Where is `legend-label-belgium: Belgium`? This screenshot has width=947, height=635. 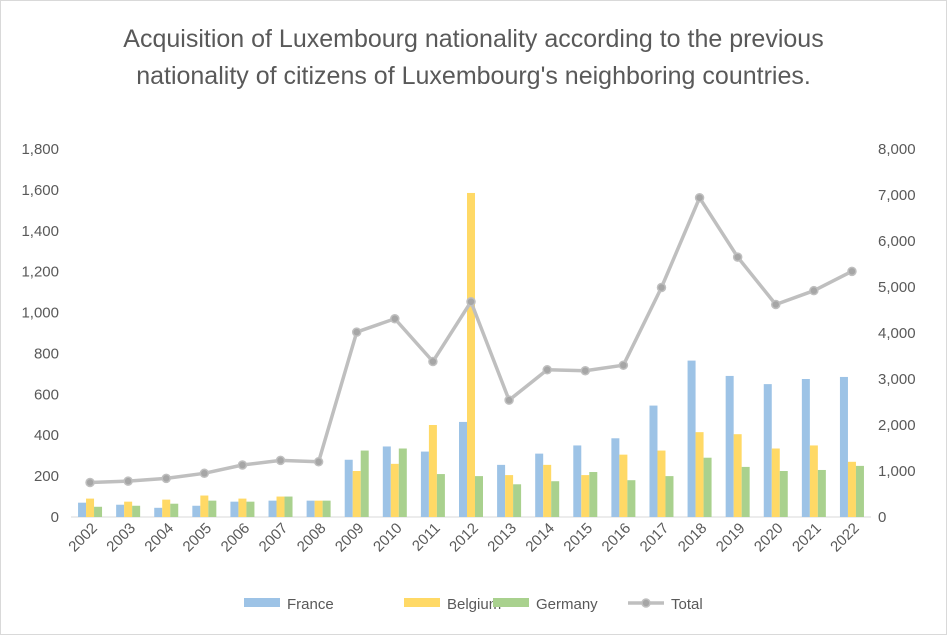
legend-label-belgium: Belgium is located at coordinates (474, 604).